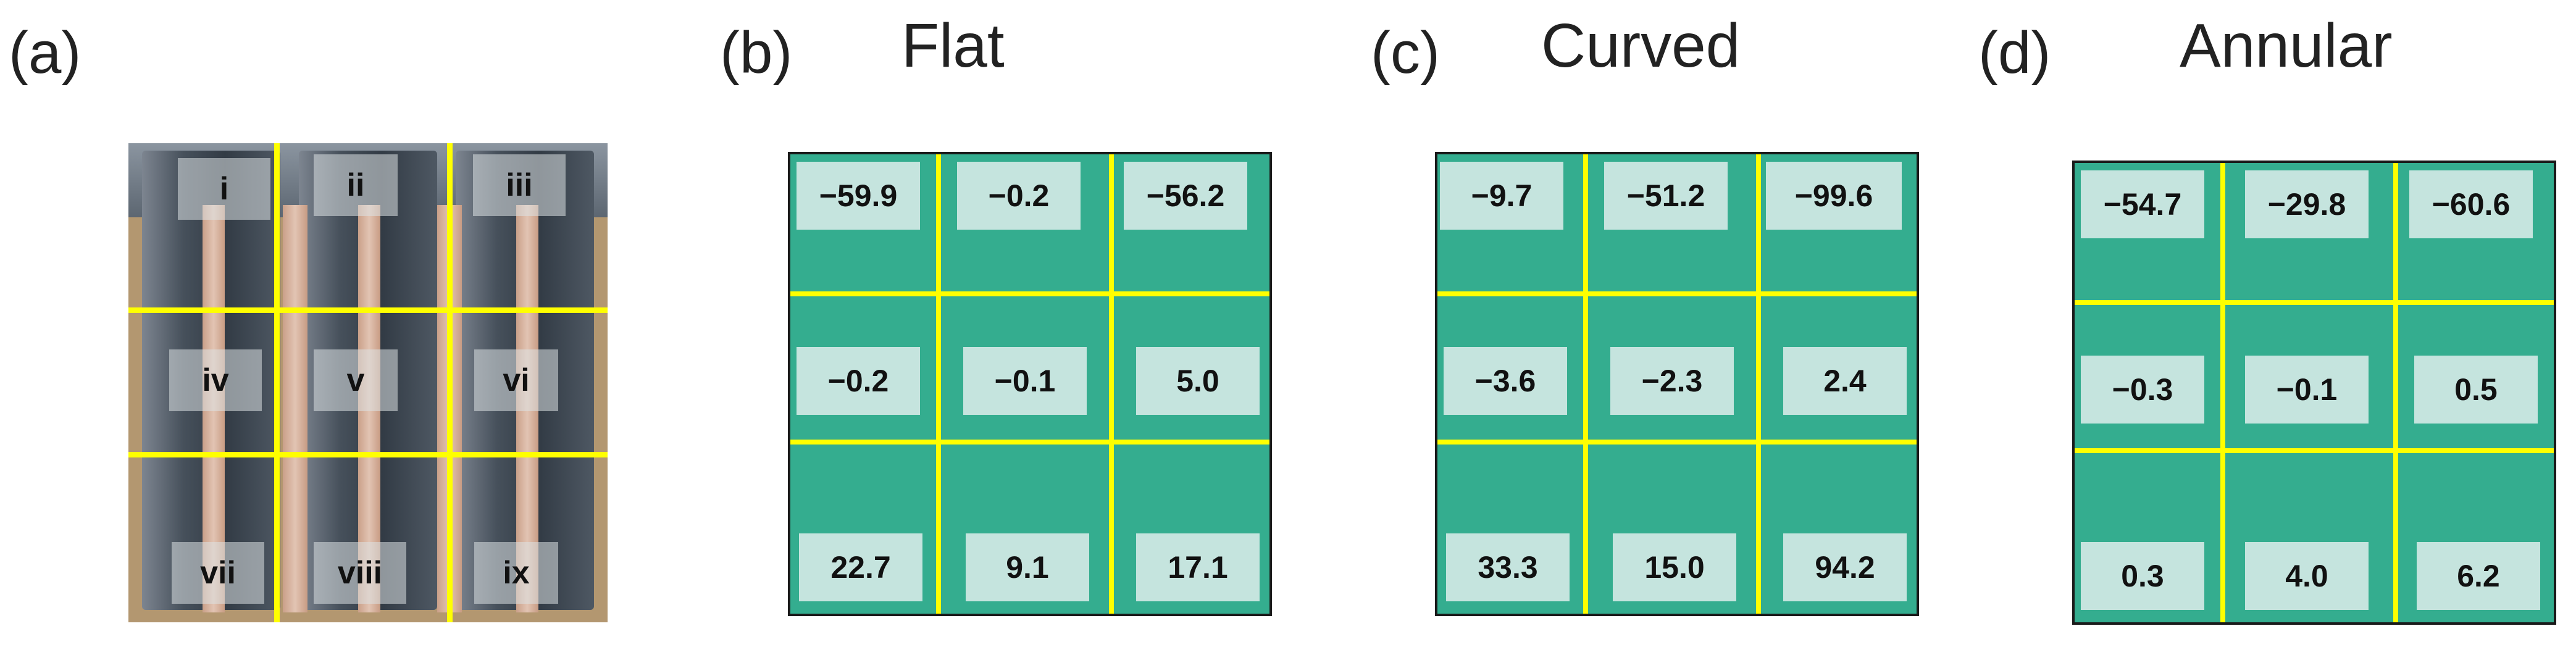 The image size is (2576, 647). I want to click on grid-flat-line-h2, so click(1029, 442).